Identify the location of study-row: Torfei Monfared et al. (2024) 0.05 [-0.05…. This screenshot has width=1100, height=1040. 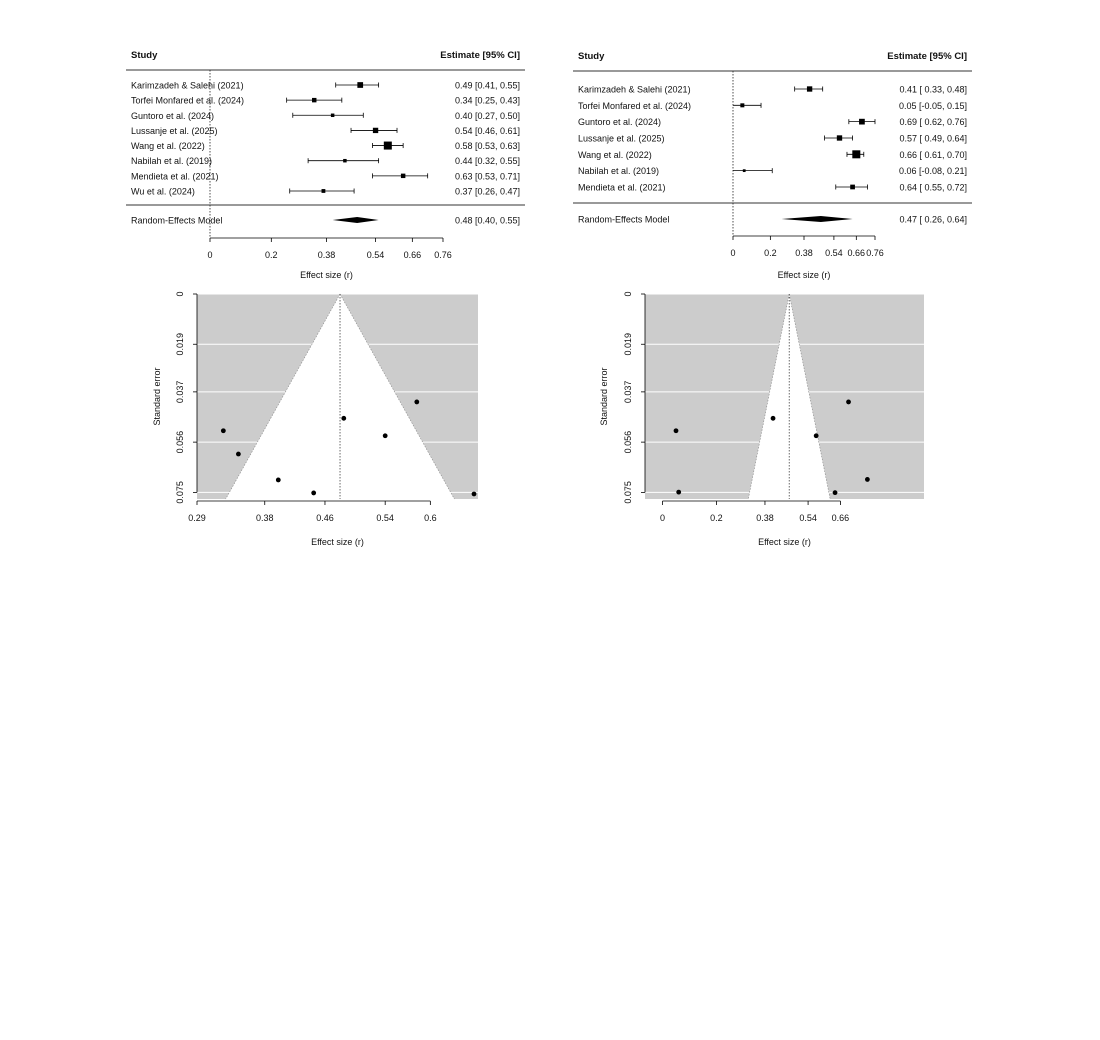
(772, 106).